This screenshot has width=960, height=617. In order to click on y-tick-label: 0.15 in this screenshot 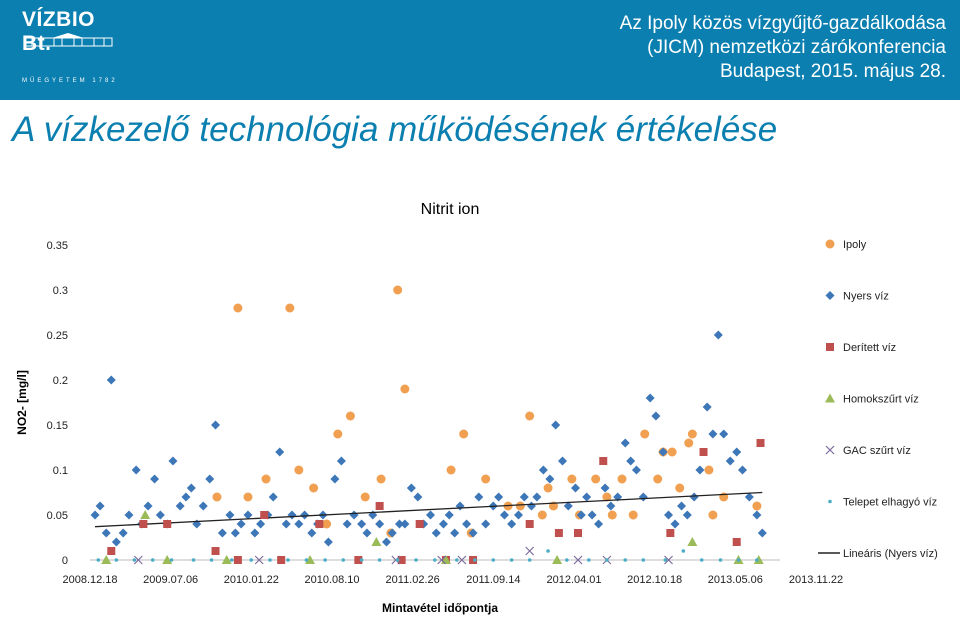, I will do `click(57, 426)`.